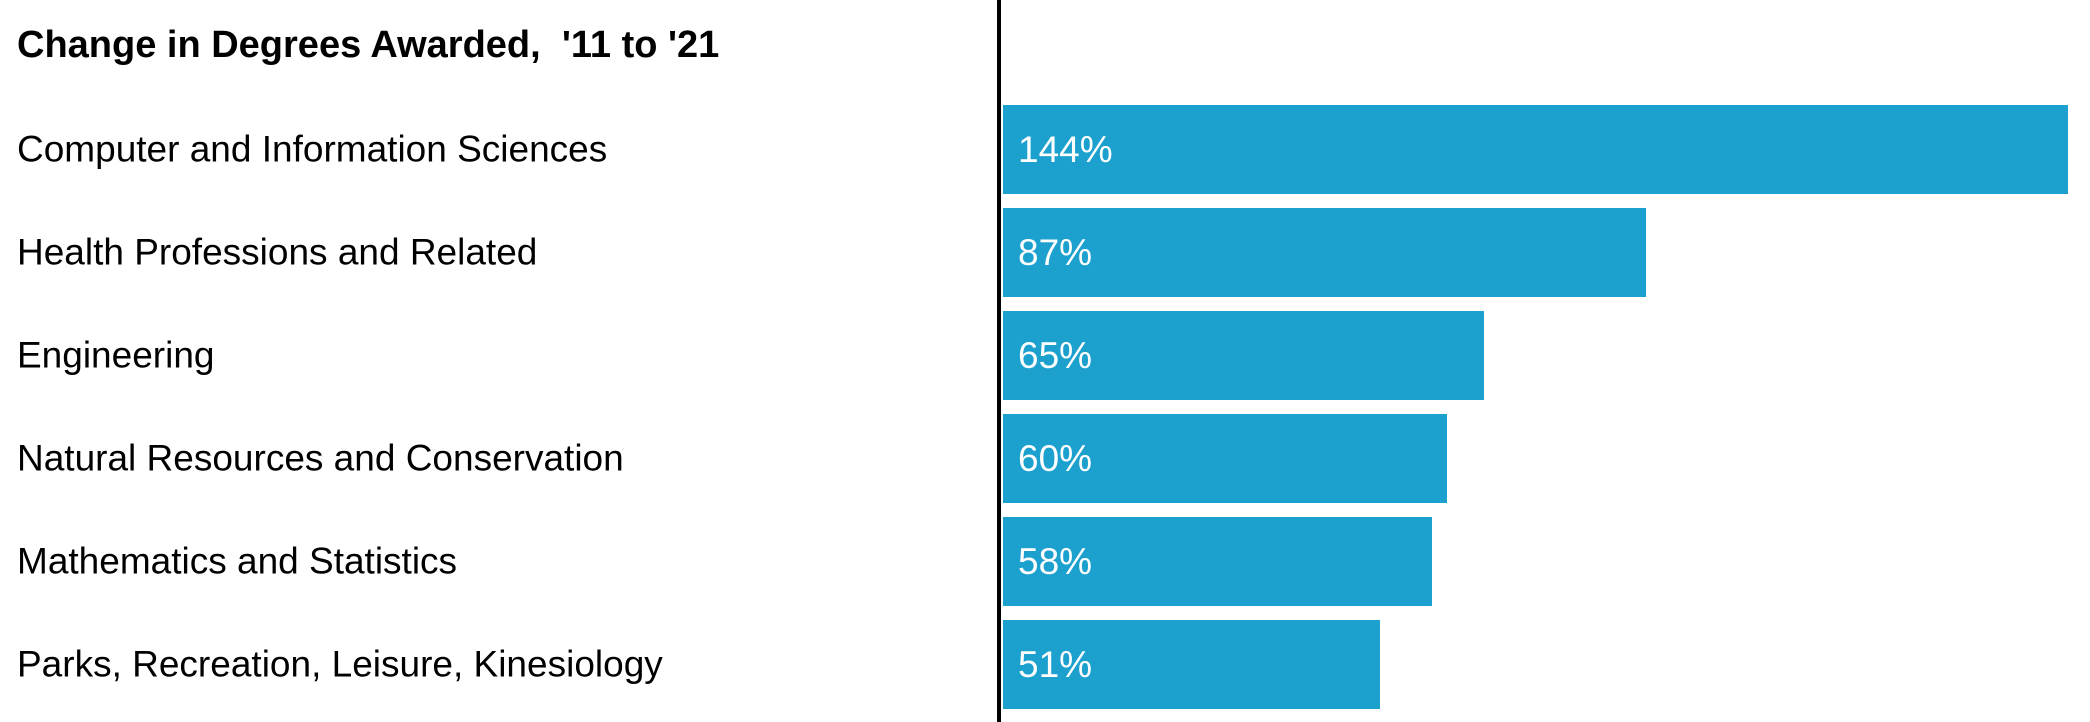 This screenshot has width=2090, height=722. I want to click on chart-row: Computer and Information Sciences 144%, so click(1045, 149).